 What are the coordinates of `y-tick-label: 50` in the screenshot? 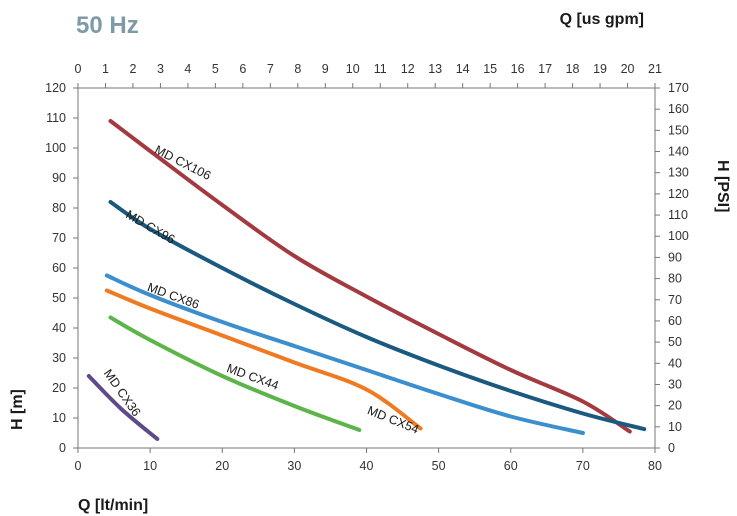 It's located at (59, 298).